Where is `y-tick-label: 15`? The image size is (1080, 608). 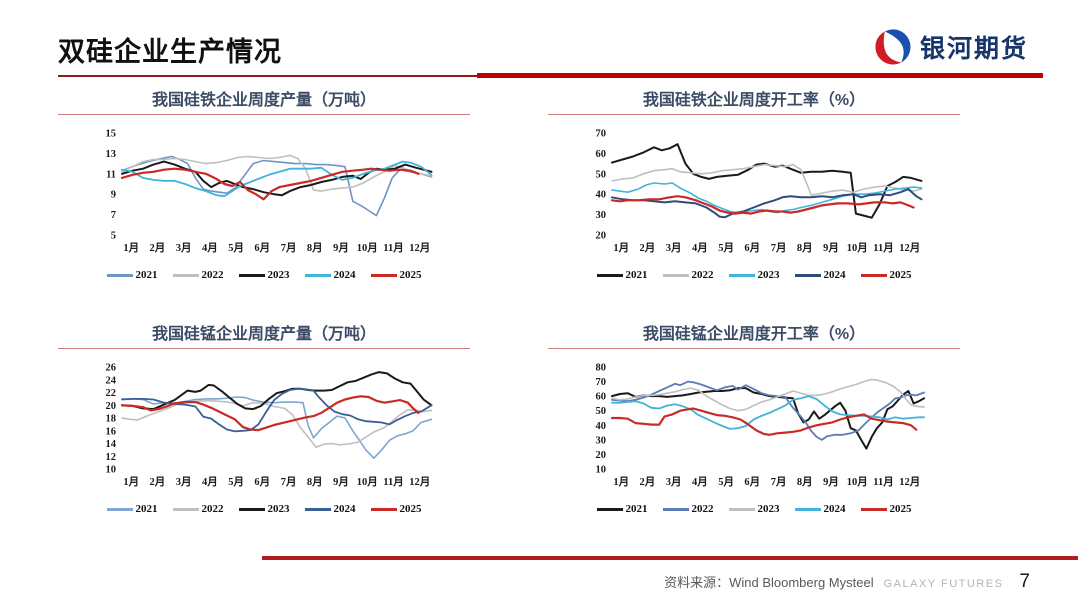 y-tick-label: 15 is located at coordinates (111, 134).